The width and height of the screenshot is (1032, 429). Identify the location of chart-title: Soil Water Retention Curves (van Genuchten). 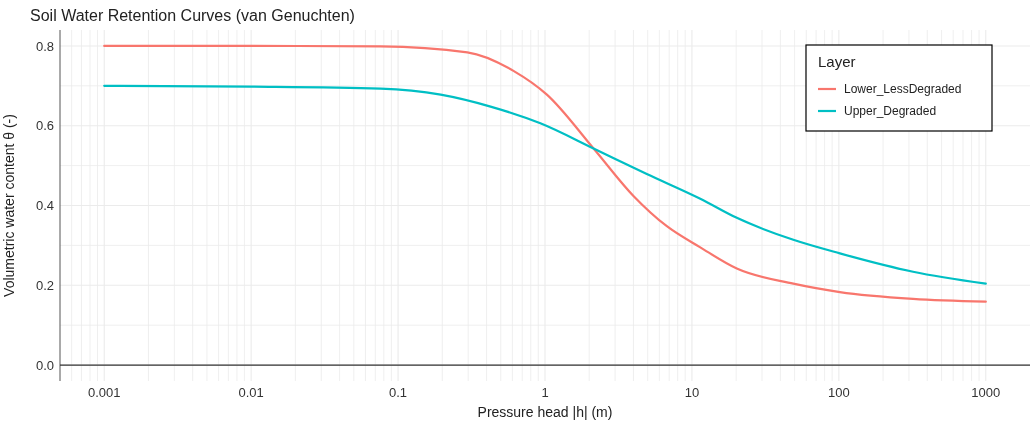
(192, 15).